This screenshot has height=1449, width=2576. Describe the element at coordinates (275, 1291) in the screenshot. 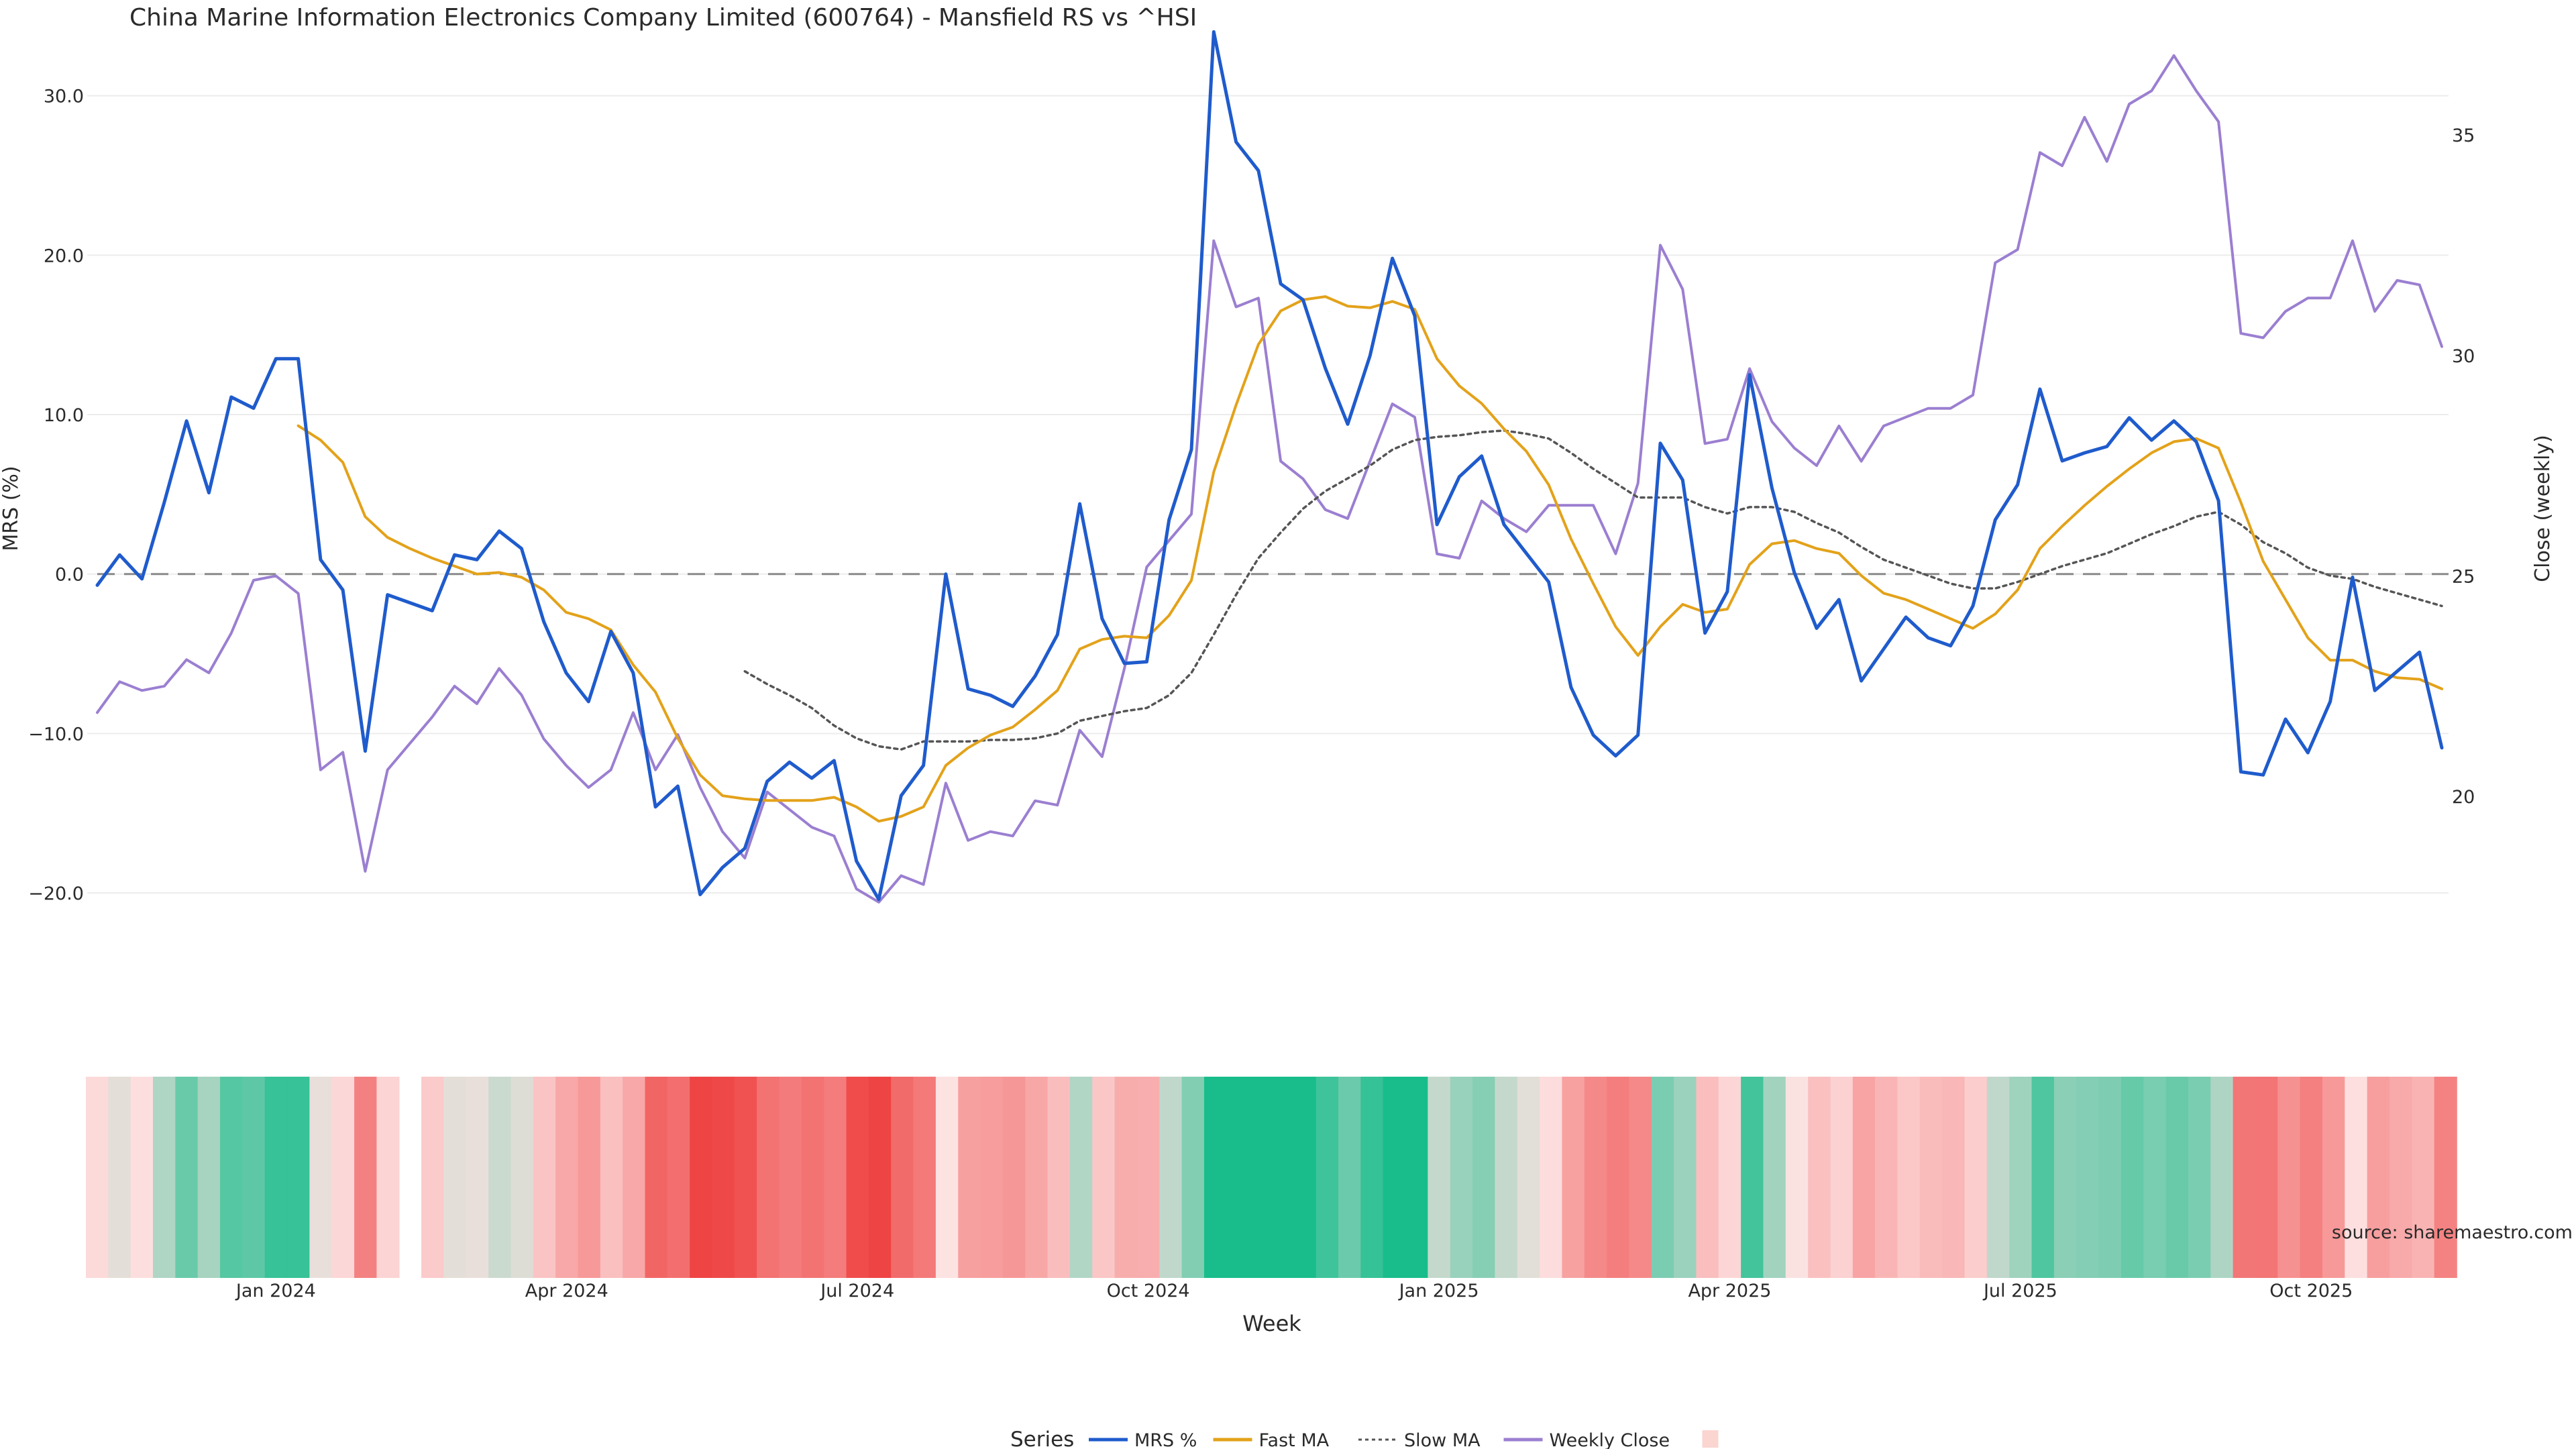

I see `x-tick-label: Jan 2024` at that location.